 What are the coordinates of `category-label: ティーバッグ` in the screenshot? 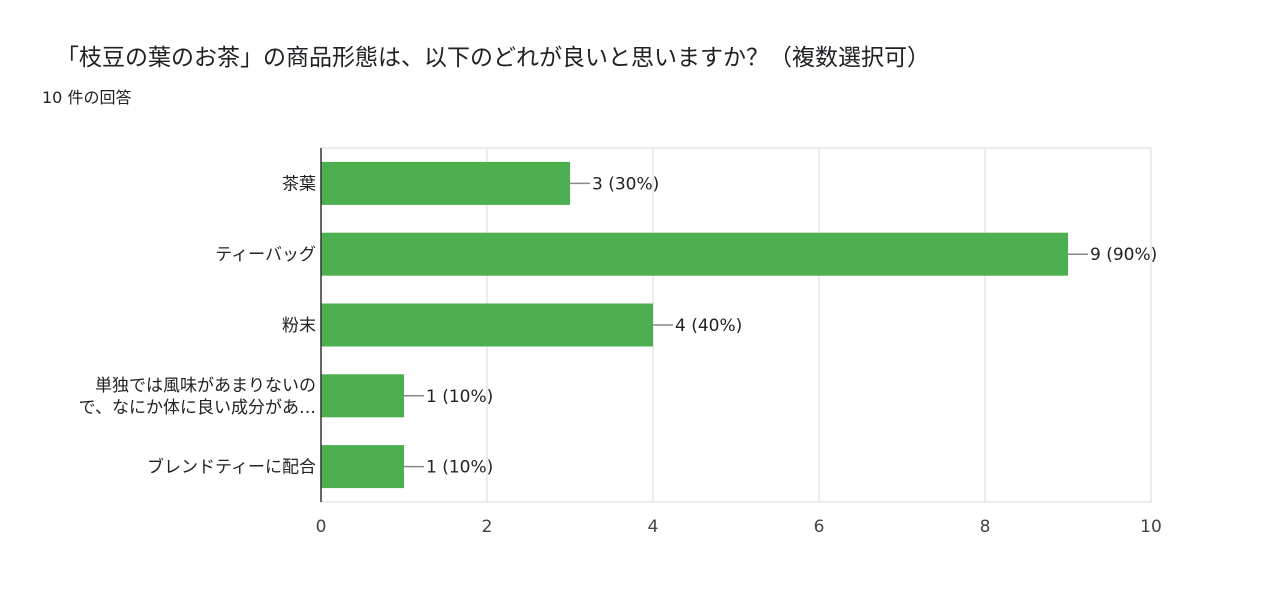 It's located at (265, 255).